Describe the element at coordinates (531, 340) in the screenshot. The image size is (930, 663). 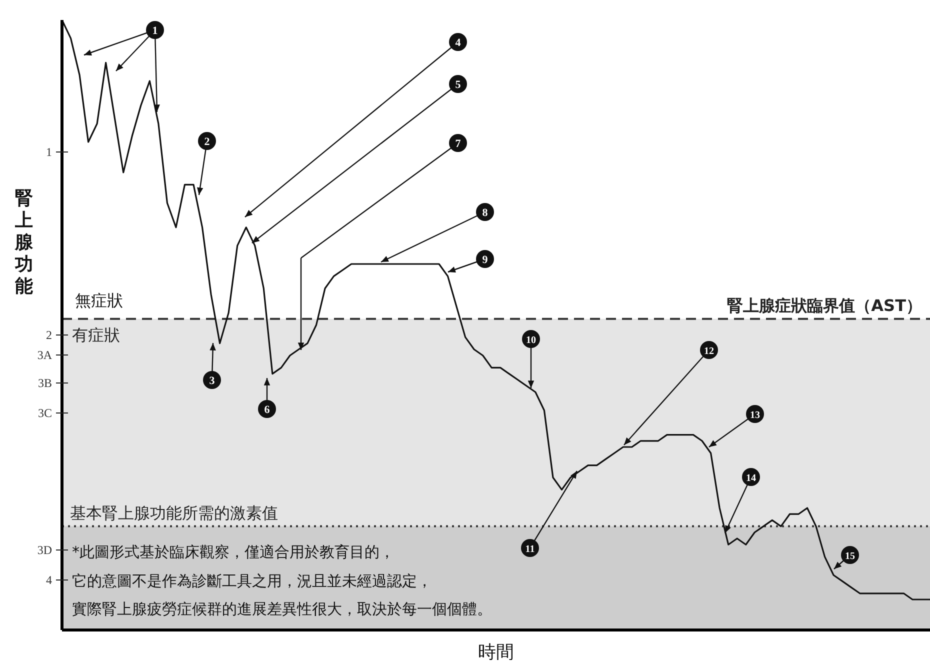
I see `annotation: 10` at that location.